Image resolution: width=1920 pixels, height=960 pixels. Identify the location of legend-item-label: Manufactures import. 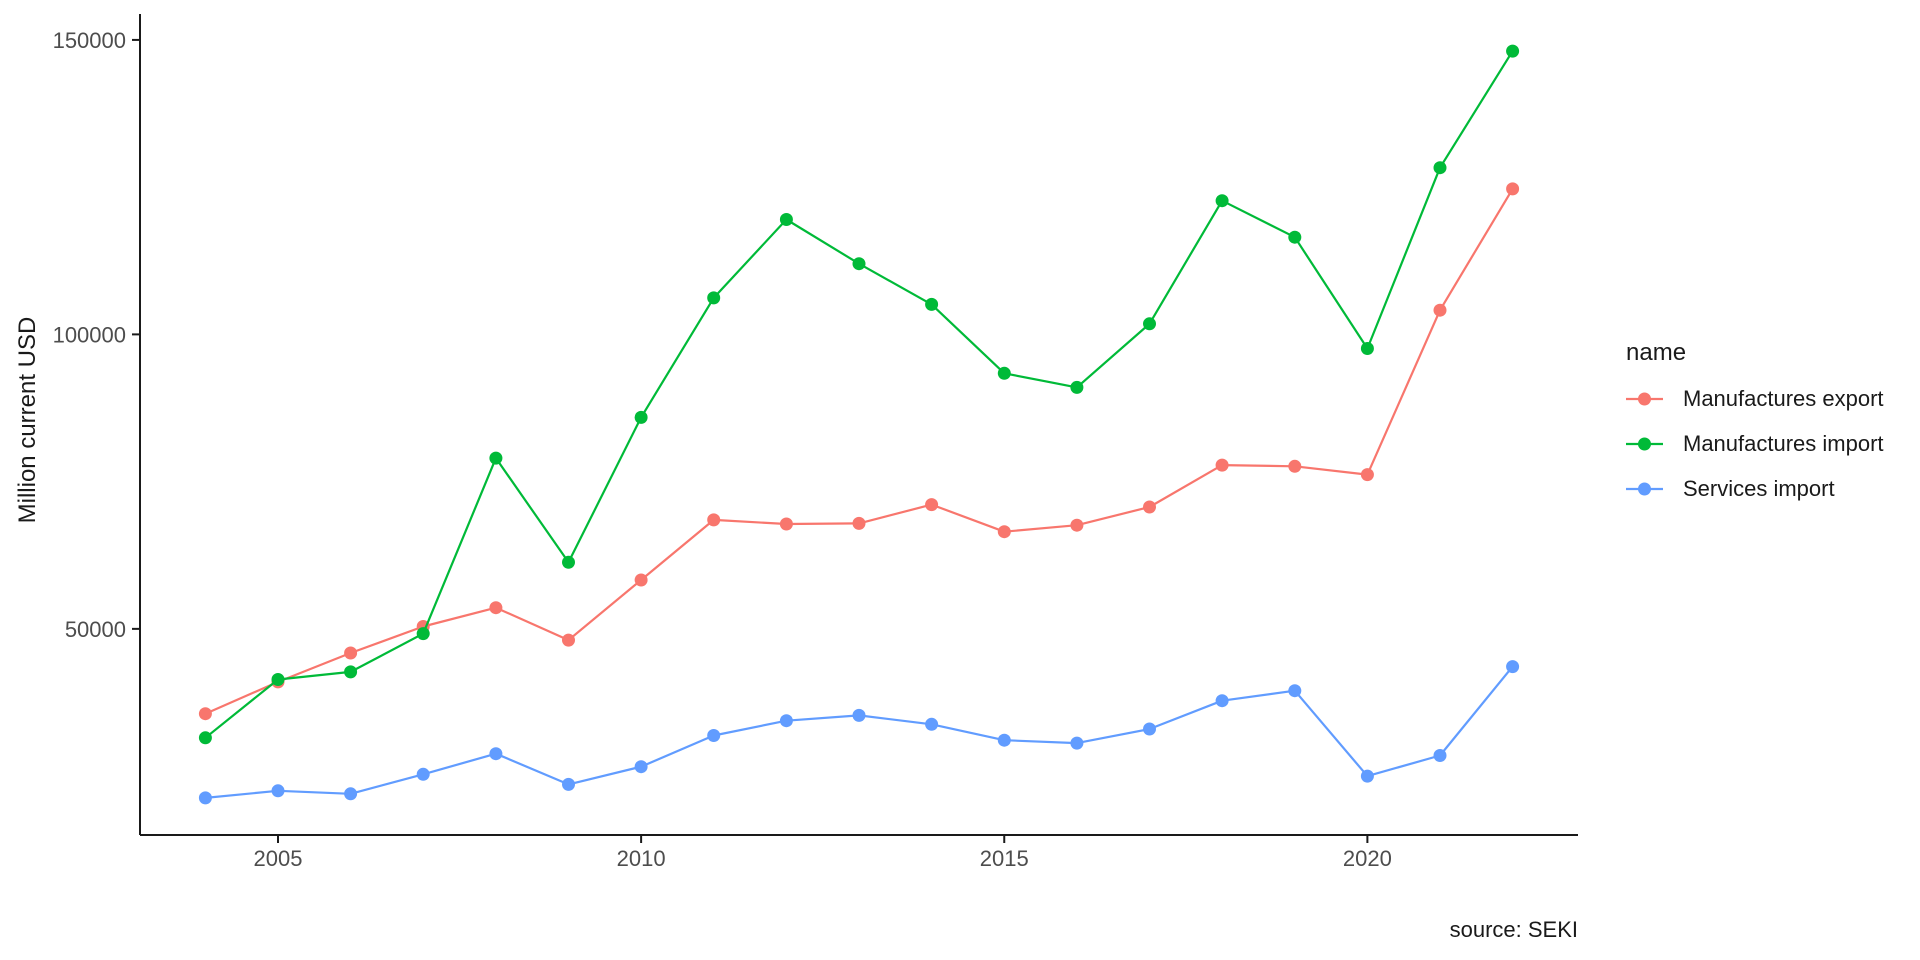
(1783, 443).